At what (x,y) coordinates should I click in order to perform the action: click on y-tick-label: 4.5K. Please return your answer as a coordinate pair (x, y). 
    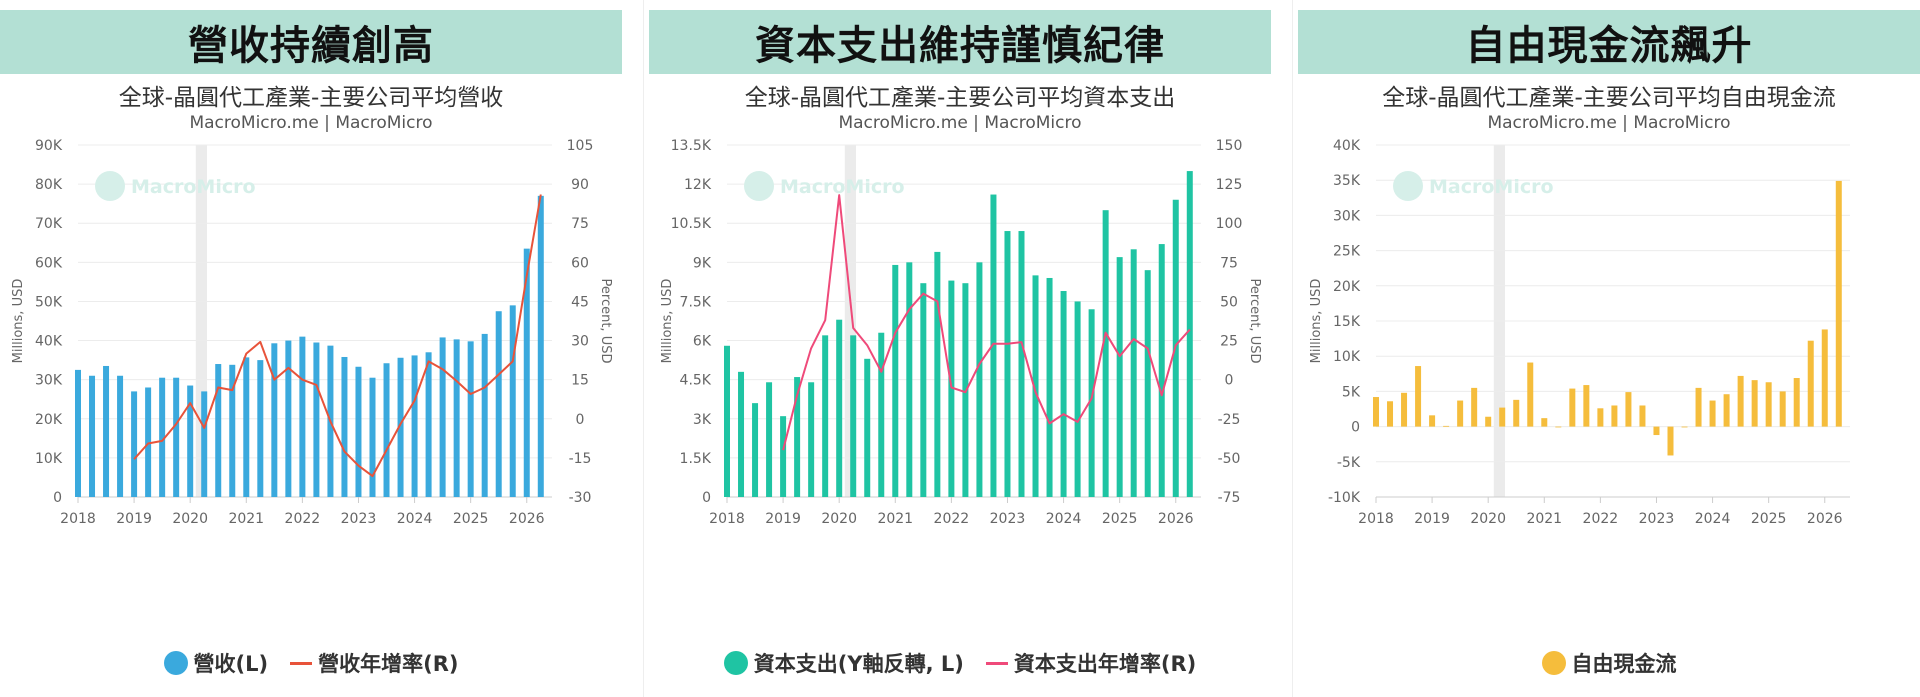
    Looking at the image, I should click on (696, 381).